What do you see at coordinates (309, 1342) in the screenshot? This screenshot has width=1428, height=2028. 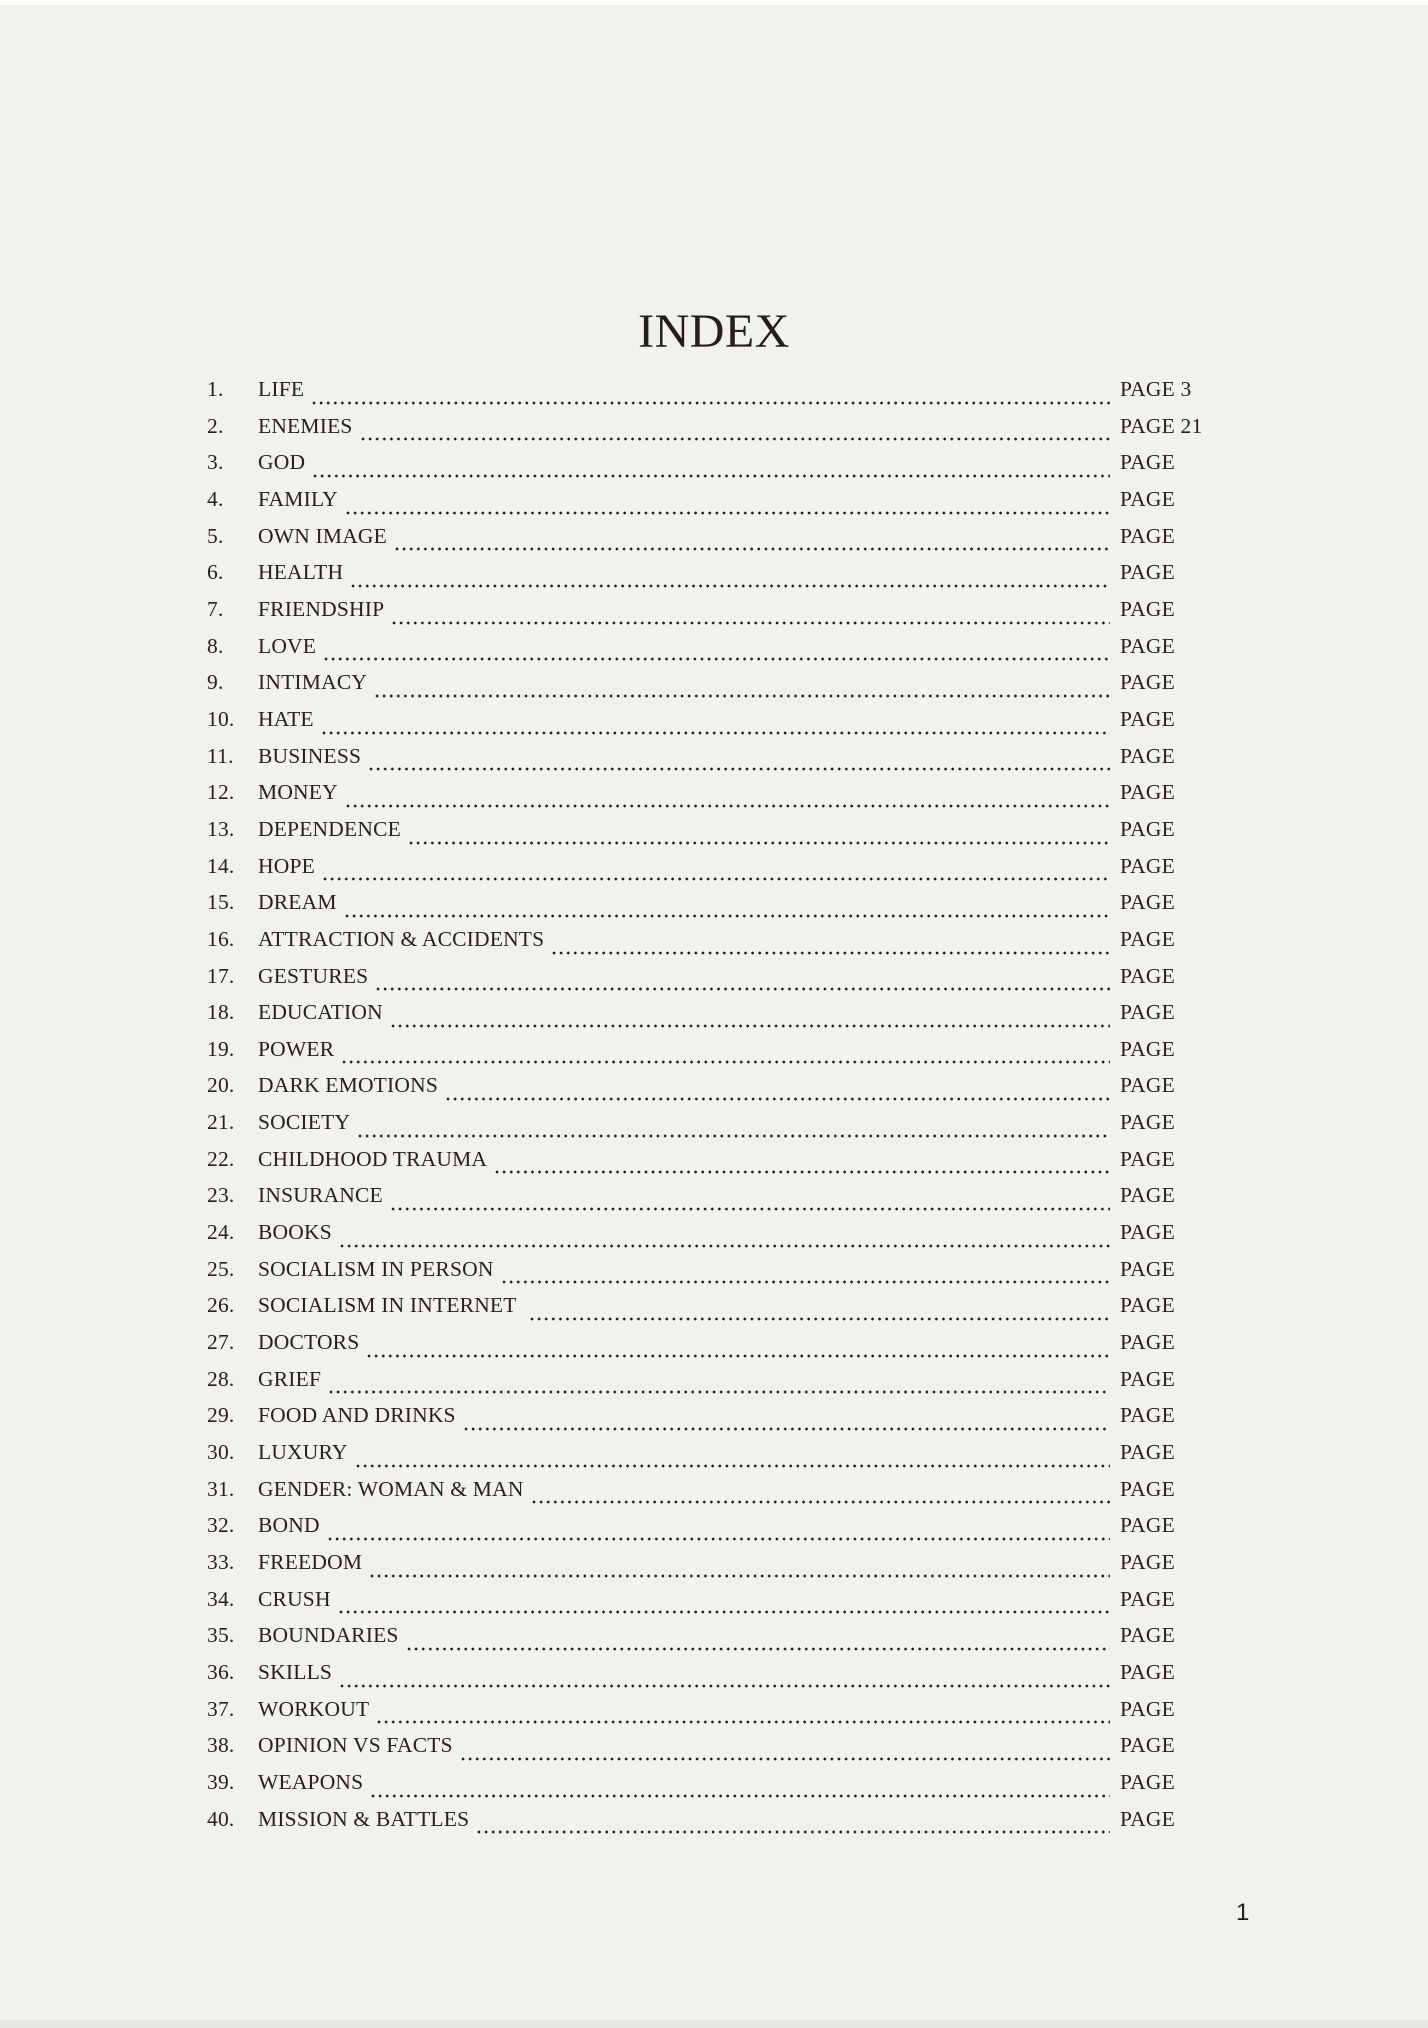 I see `entry-title: DOCTORS` at bounding box center [309, 1342].